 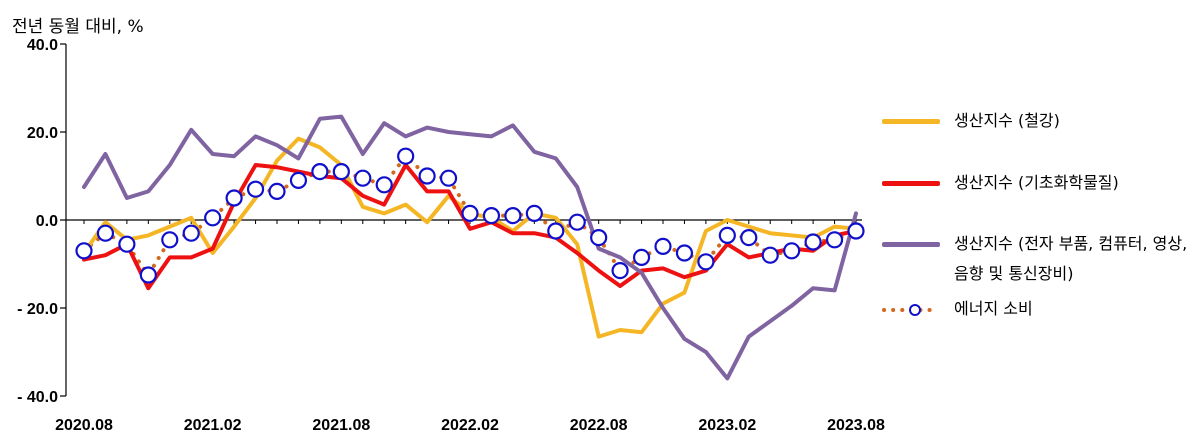 I want to click on x-tick-label: 2021.08, so click(x=341, y=425).